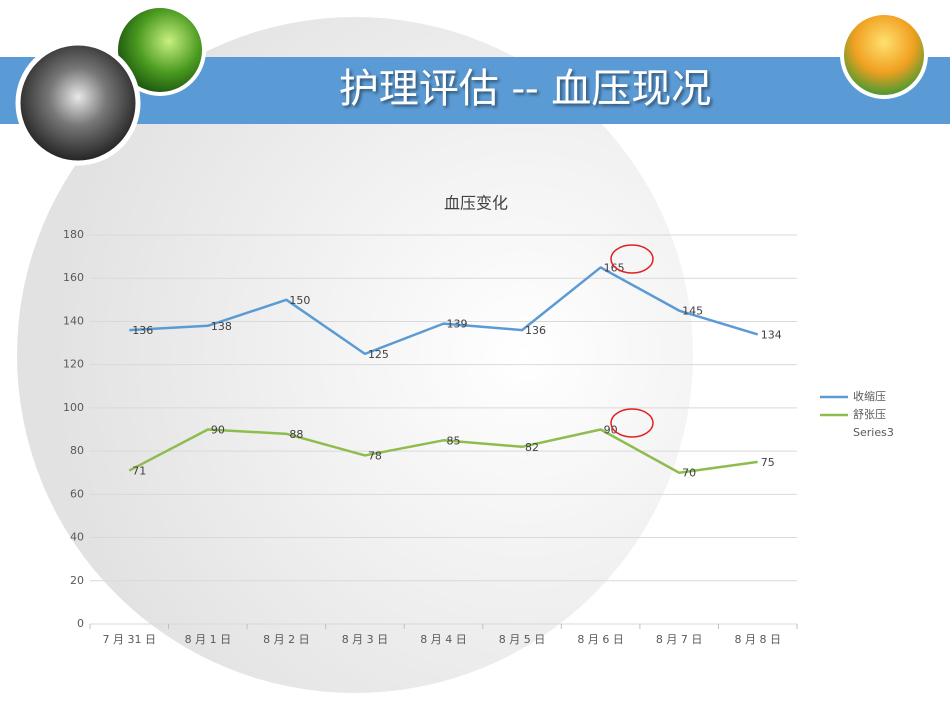 This screenshot has width=950, height=717. I want to click on data-label: 165, so click(614, 267).